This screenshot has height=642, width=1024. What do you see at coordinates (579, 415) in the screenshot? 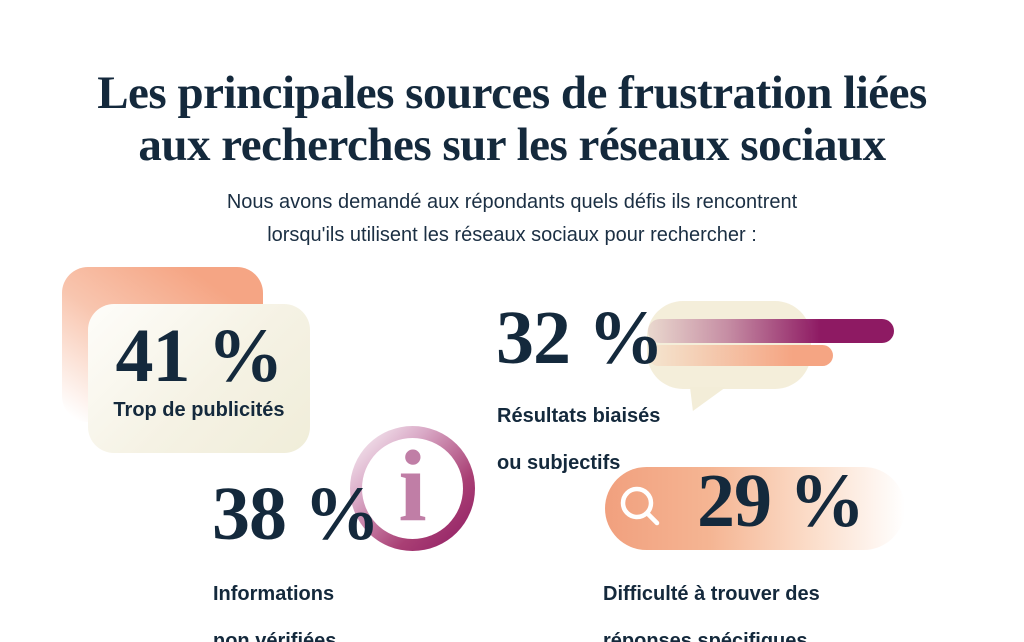
I see `stat-biased-label-line-1: Résultats biaisés` at bounding box center [579, 415].